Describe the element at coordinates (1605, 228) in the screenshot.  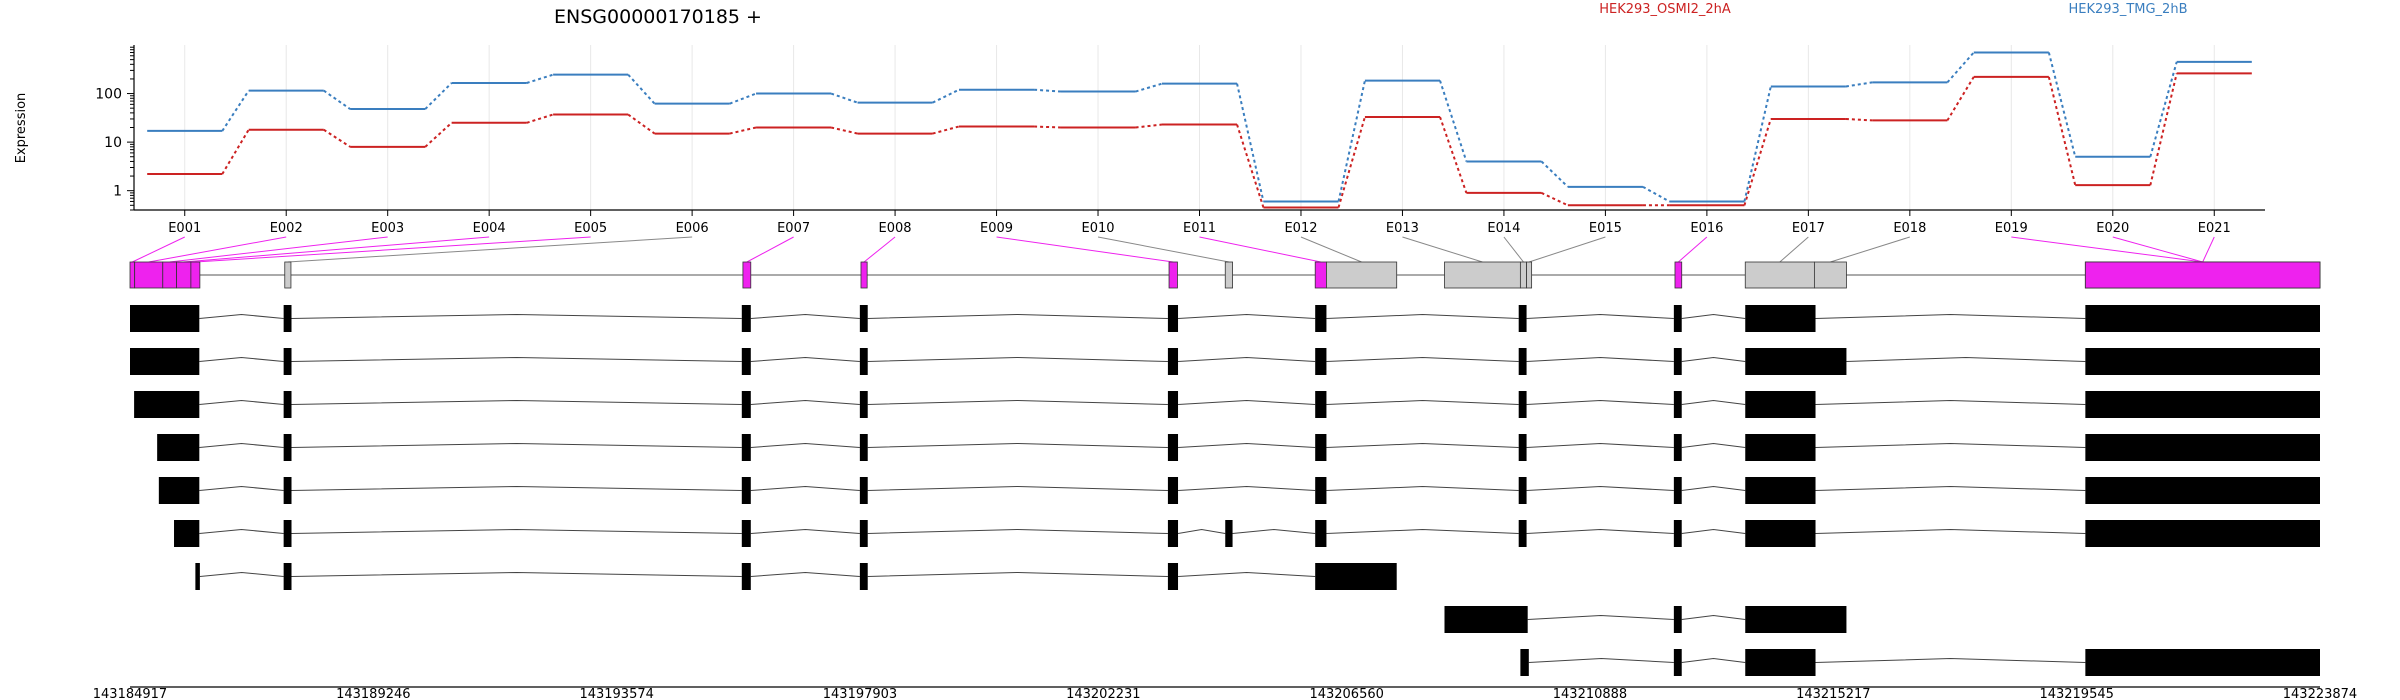
I see `x-tick-label: E015` at that location.